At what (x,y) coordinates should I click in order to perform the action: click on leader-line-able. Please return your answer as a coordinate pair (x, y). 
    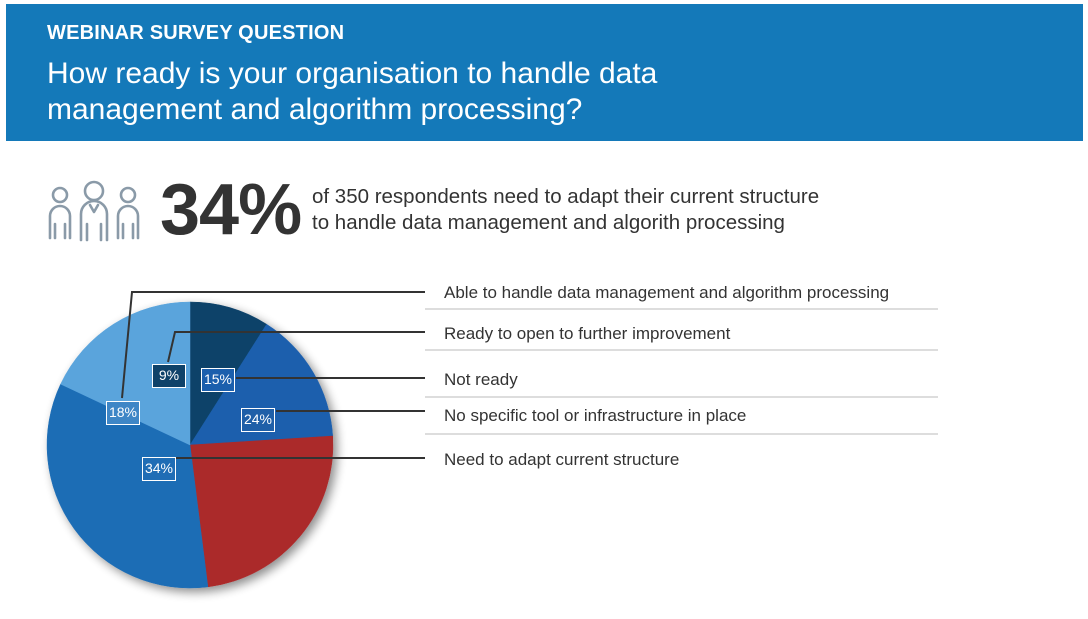
    Looking at the image, I should click on (273, 345).